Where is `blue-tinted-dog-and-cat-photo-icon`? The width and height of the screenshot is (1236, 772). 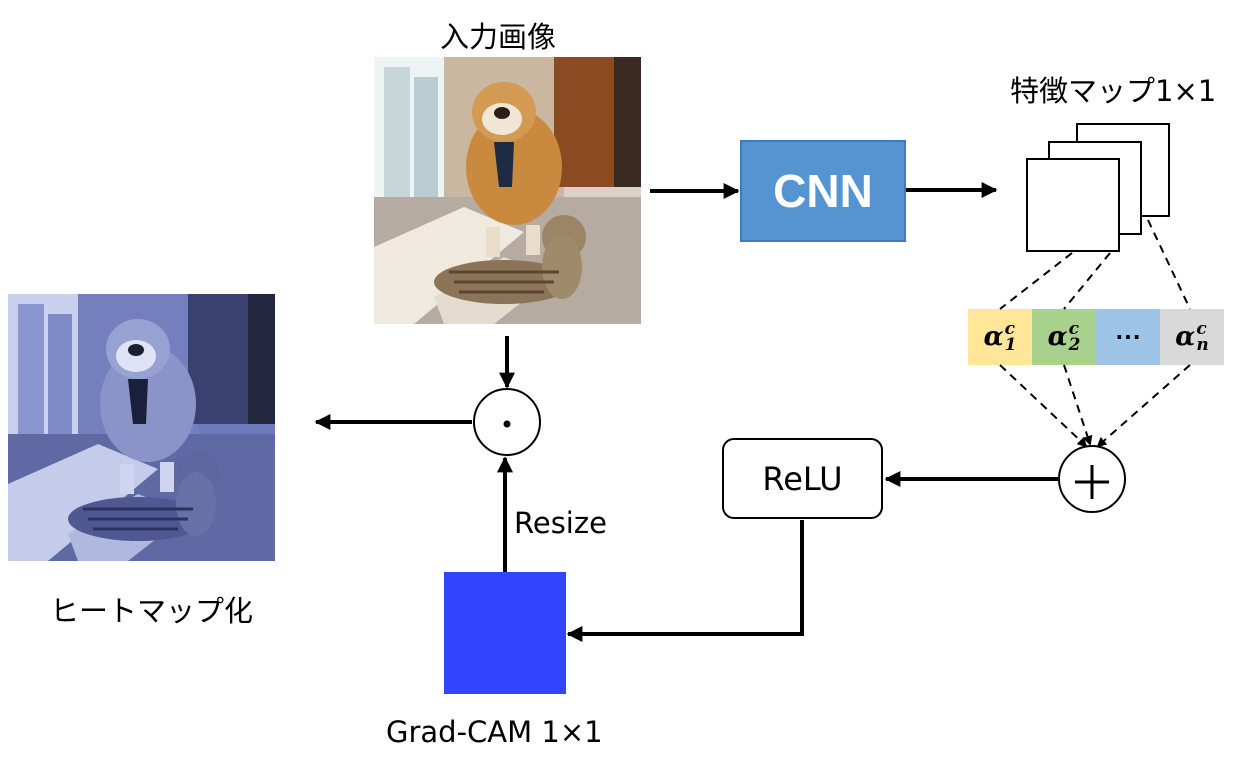 blue-tinted-dog-and-cat-photo-icon is located at coordinates (141, 427).